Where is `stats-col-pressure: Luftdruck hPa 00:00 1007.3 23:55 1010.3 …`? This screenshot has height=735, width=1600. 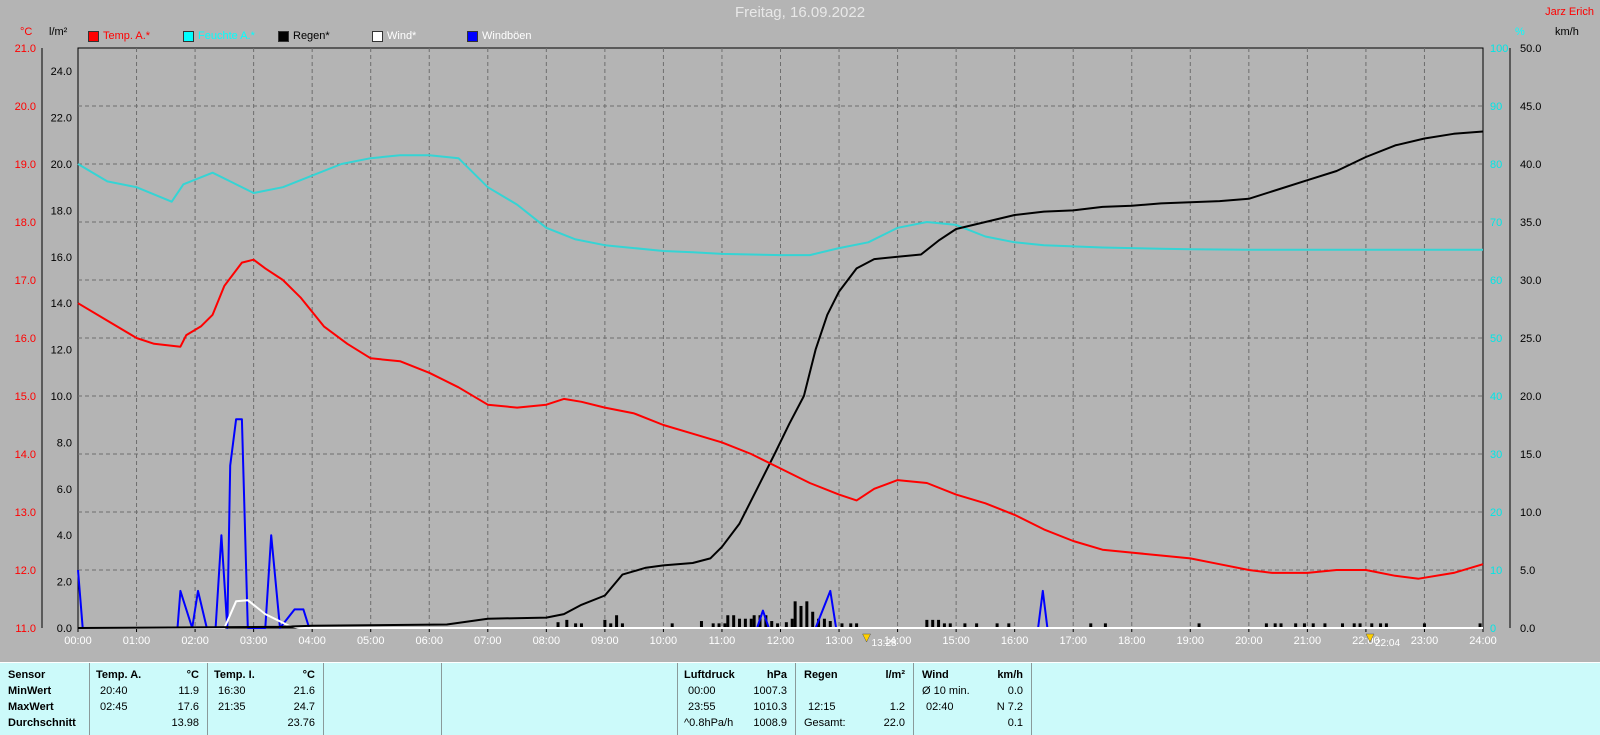
stats-col-pressure: Luftdruck hPa 00:00 1007.3 23:55 1010.3 … is located at coordinates (737, 699).